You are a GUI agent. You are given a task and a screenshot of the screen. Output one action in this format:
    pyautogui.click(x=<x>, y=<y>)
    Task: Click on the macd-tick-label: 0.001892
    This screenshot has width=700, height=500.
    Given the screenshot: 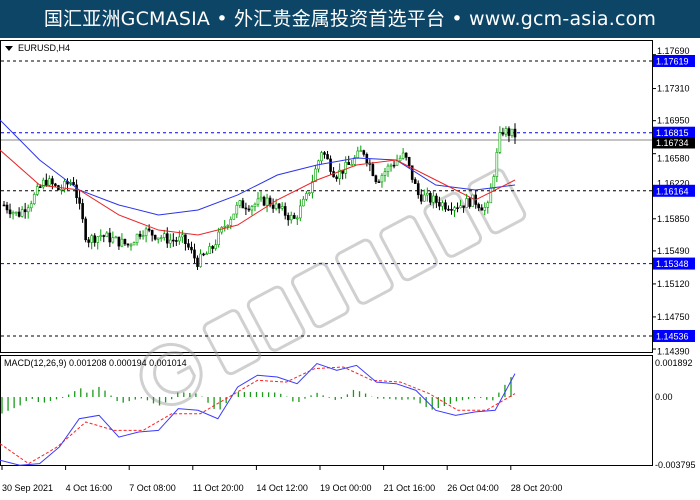 What is the action you would take?
    pyautogui.click(x=674, y=363)
    